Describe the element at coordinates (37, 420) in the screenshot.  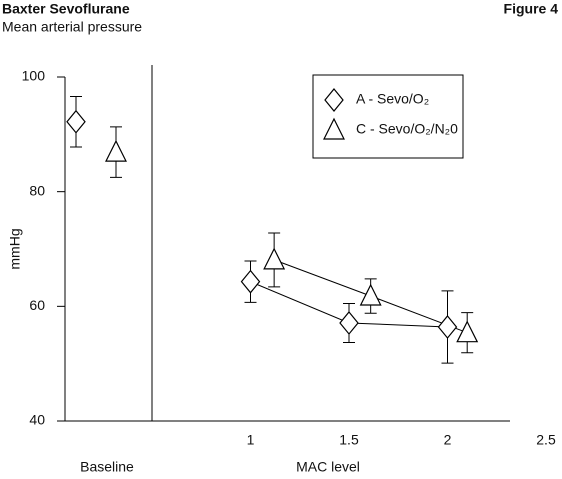
I see `y-tick-label: 40` at that location.